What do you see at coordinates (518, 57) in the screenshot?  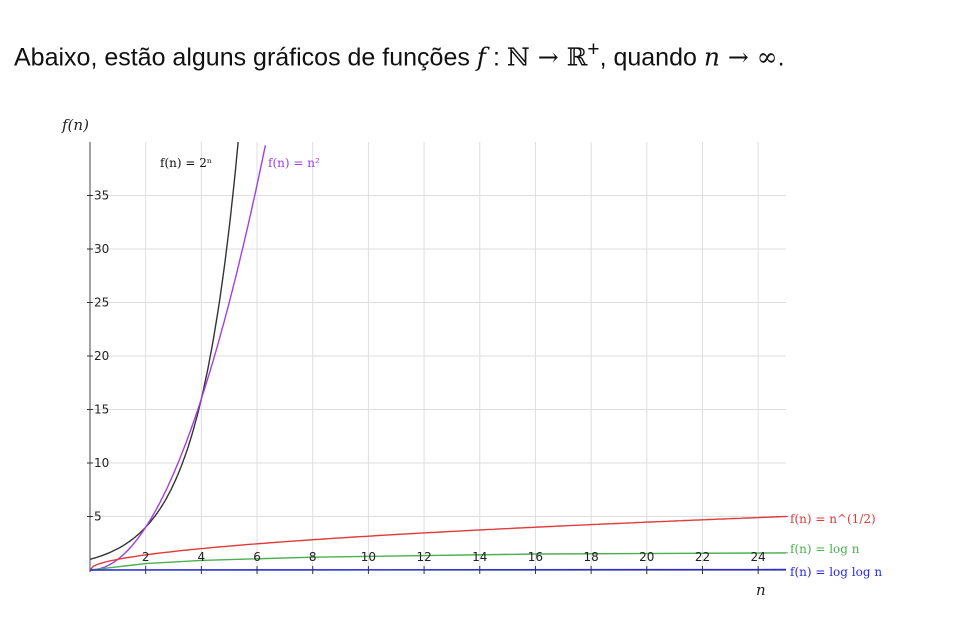 I see `intro-naturals: ℕ` at bounding box center [518, 57].